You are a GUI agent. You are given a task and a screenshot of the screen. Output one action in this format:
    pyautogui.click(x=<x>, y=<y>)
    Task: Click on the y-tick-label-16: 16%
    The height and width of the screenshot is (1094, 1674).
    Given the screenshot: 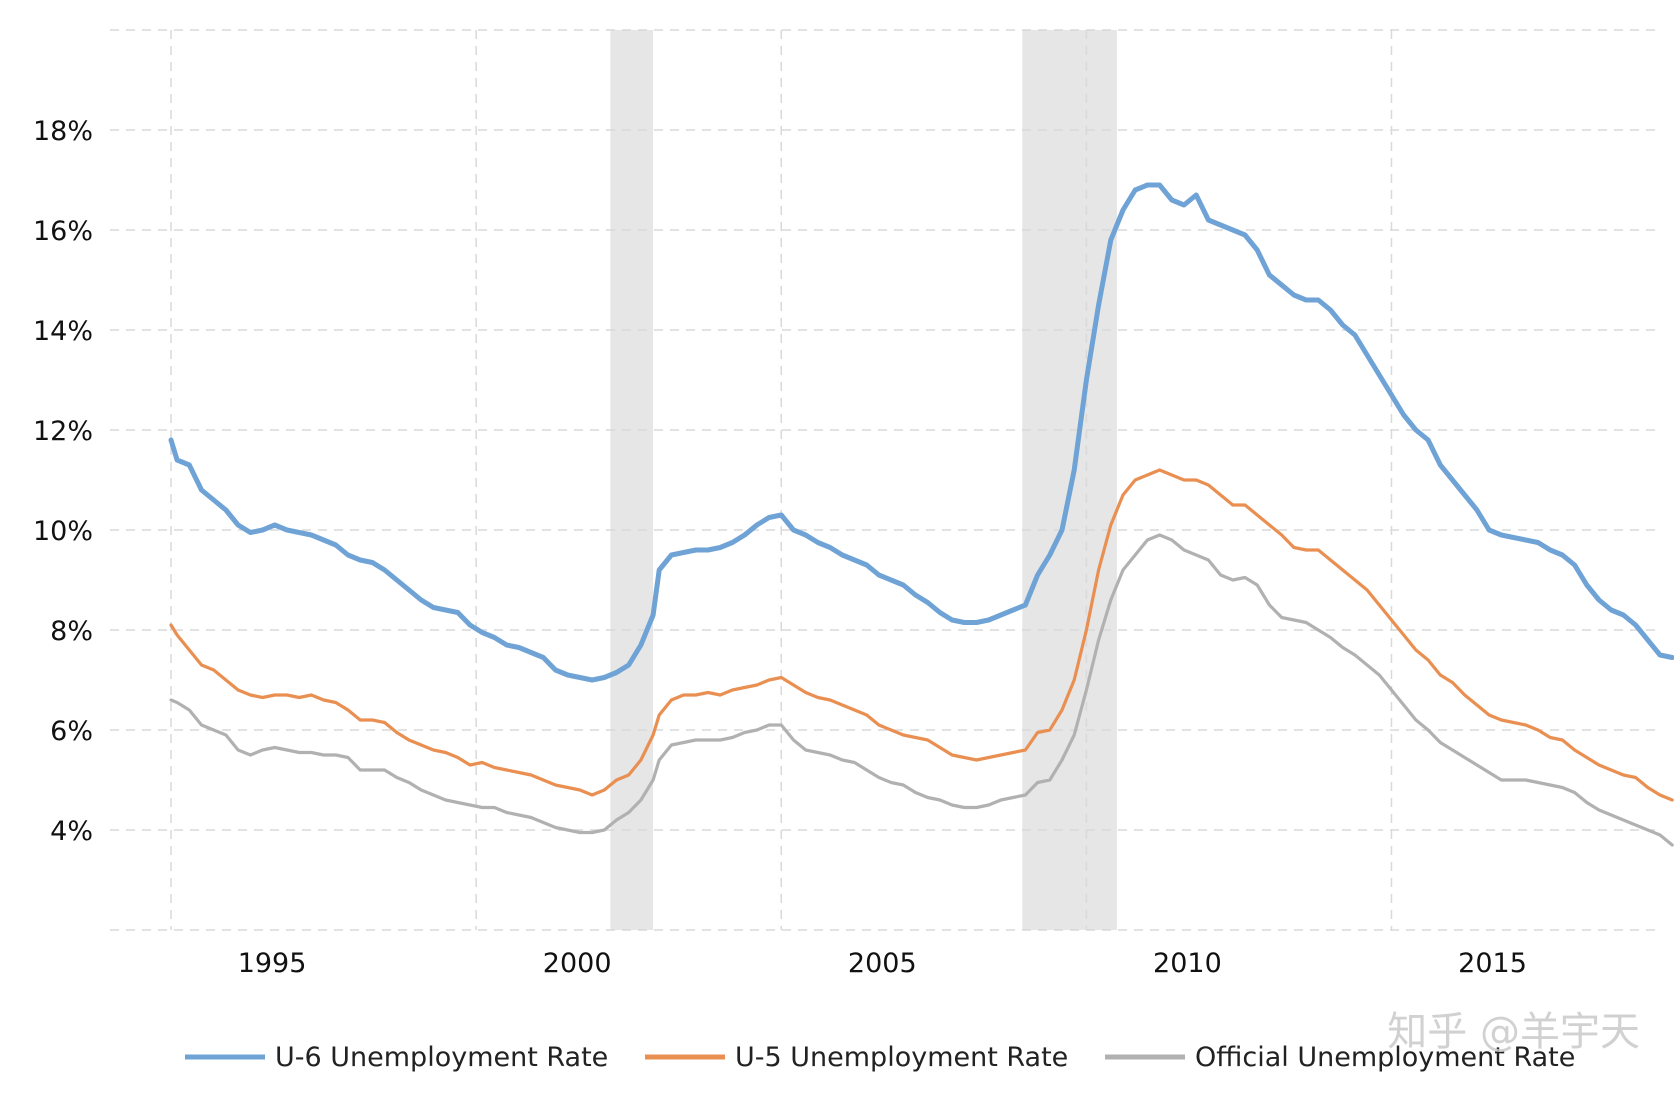 What is the action you would take?
    pyautogui.click(x=63, y=231)
    